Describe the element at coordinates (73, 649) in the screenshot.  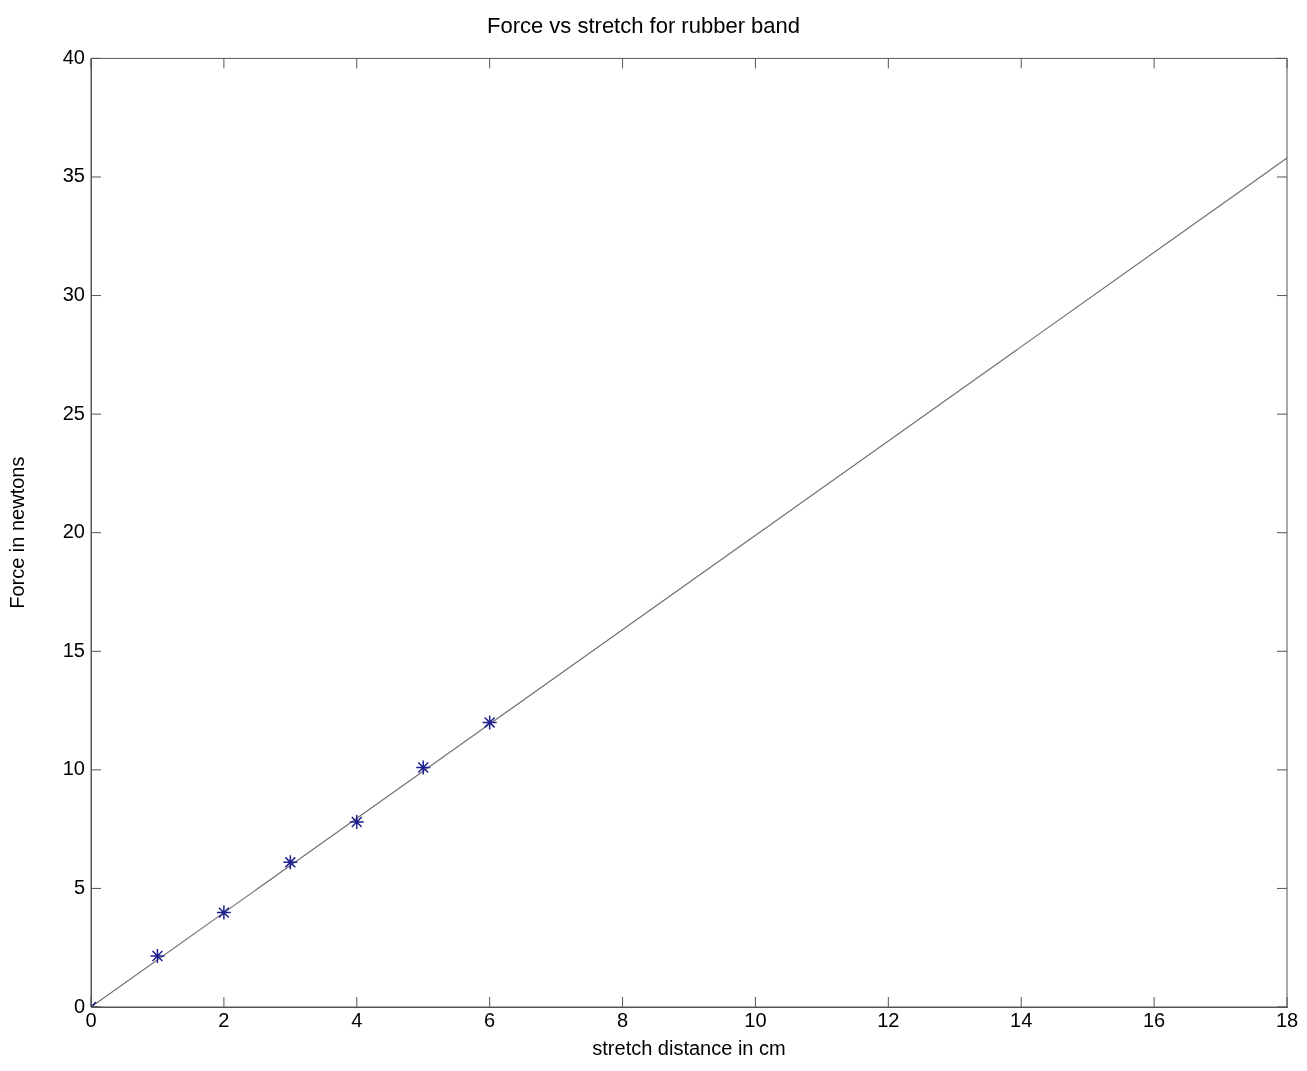
I see `y-tick-label: 15` at that location.